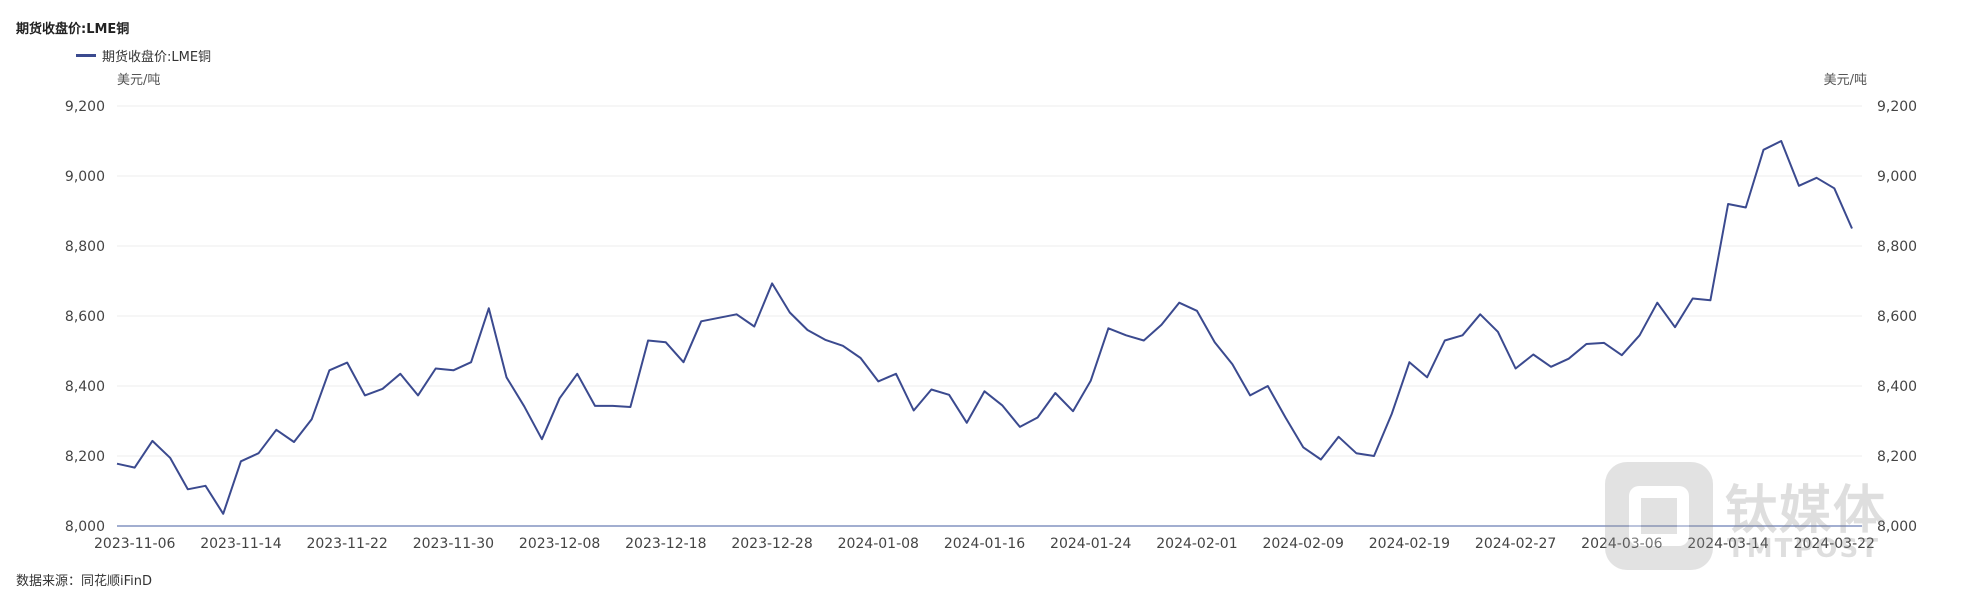 The image size is (1965, 600). Describe the element at coordinates (1302, 544) in the screenshot. I see `x-tick-label: 2024-02-09` at that location.